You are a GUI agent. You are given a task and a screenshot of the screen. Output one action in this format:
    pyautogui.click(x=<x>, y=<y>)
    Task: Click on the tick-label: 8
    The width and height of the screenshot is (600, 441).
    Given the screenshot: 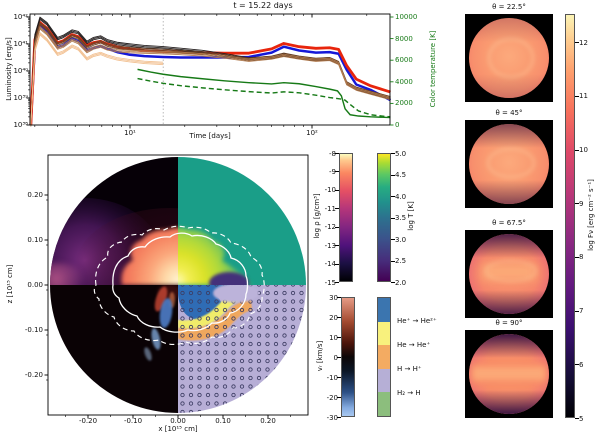 What is the action you would take?
    pyautogui.click(x=581, y=257)
    